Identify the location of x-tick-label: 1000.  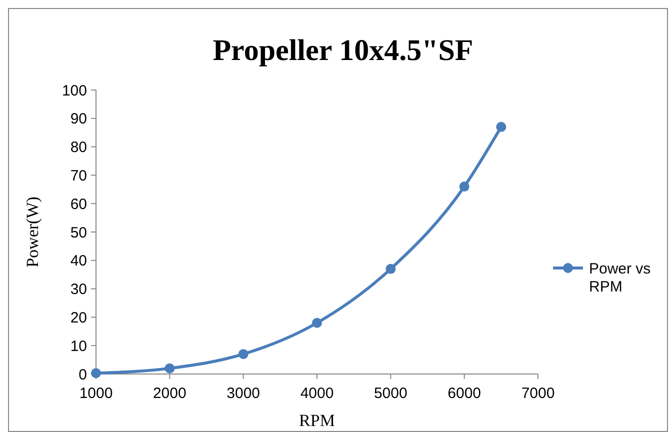
(96, 393).